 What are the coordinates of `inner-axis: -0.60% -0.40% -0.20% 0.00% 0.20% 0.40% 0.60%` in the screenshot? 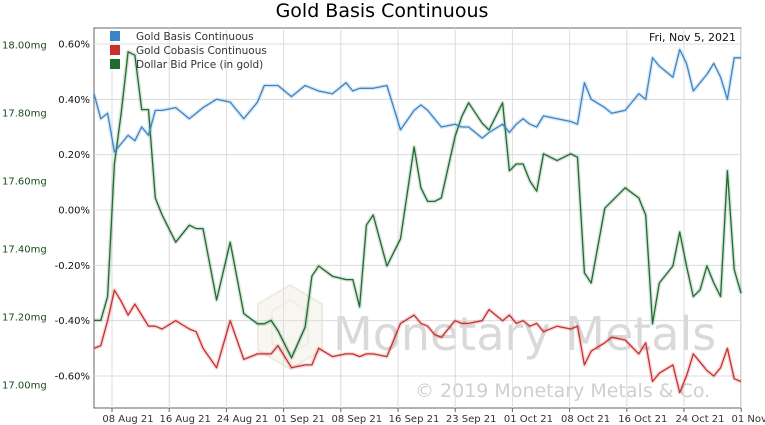 It's located at (72, 211).